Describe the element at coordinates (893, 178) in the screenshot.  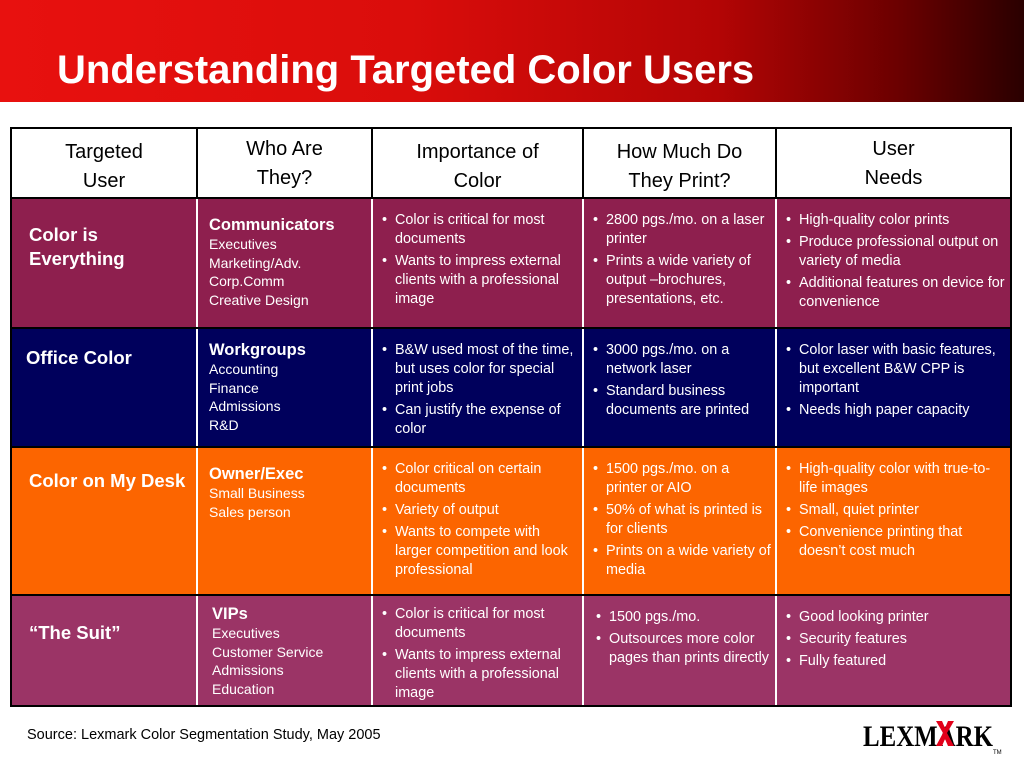
I see `header-label: Needs` at that location.